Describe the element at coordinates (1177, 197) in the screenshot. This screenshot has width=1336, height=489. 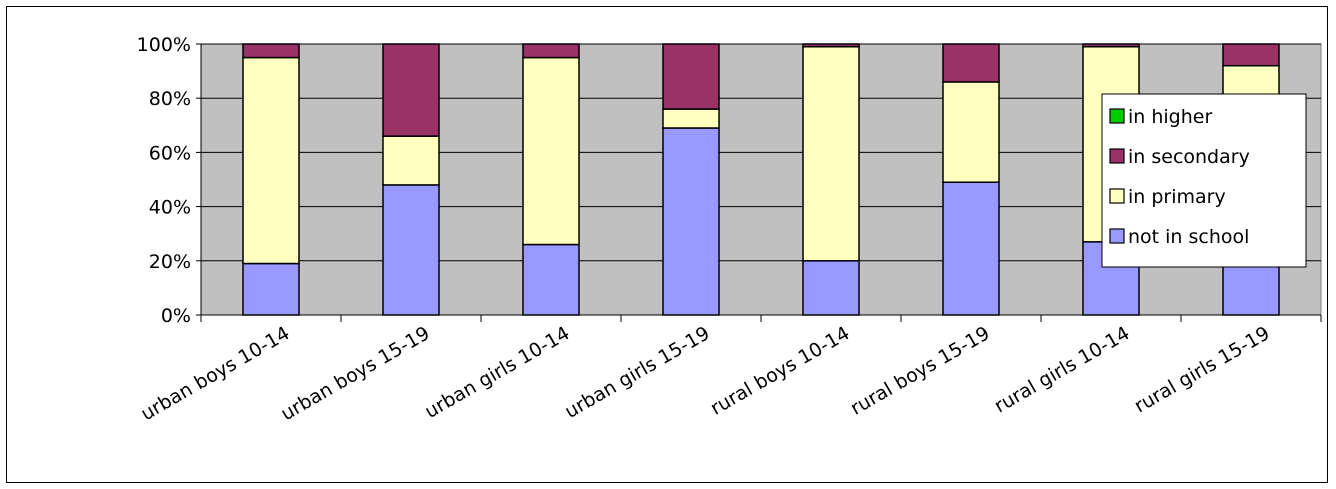
I see `legend-label: in primary` at that location.